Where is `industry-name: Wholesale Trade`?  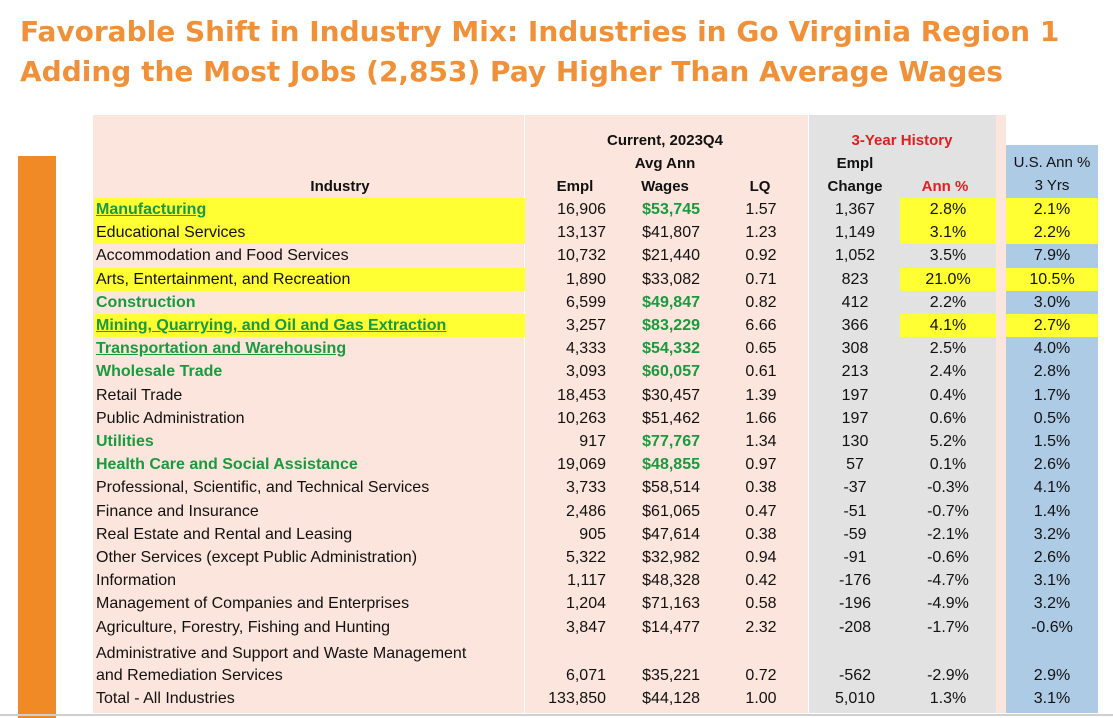
industry-name: Wholesale Trade is located at coordinates (159, 372).